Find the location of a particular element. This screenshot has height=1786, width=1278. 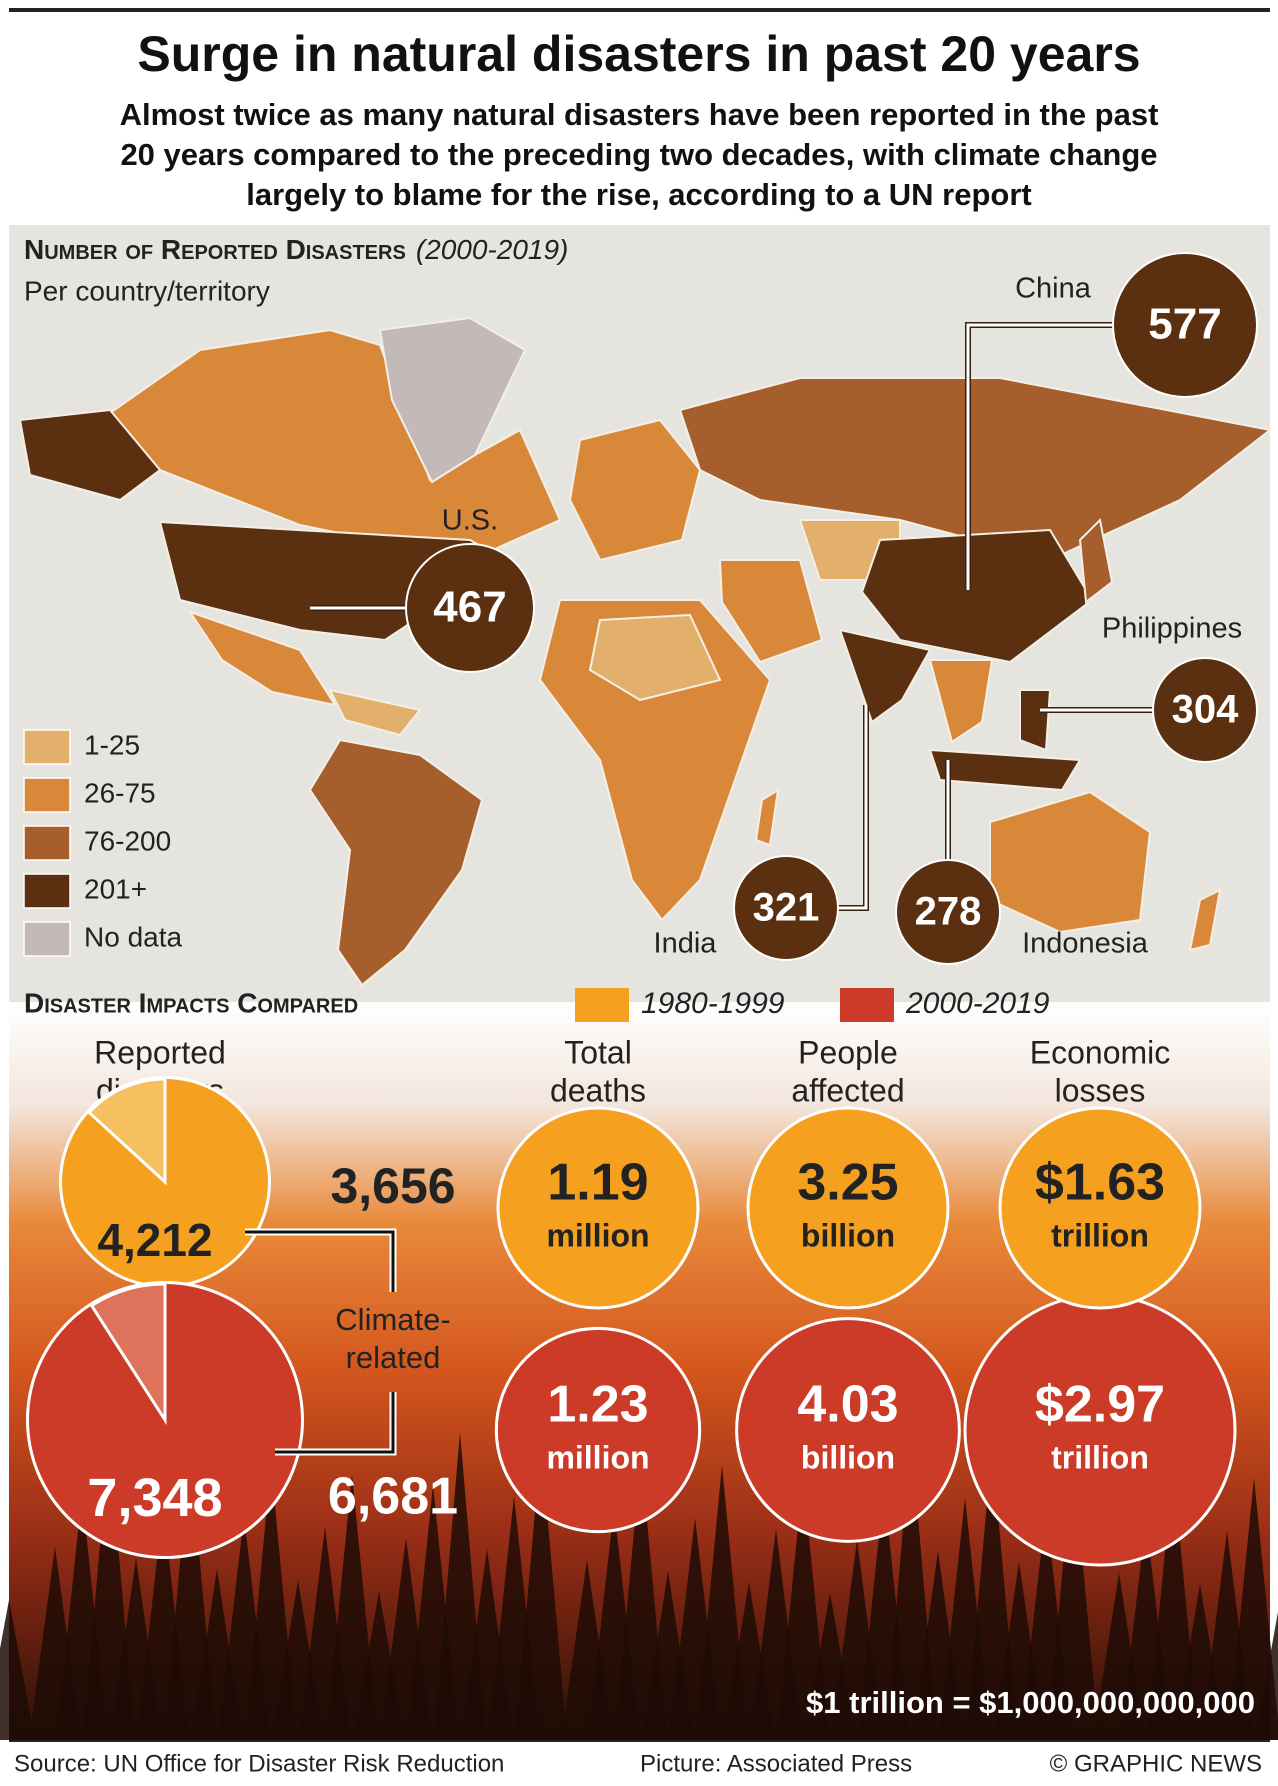

legend-label: 26-75 is located at coordinates (120, 792).